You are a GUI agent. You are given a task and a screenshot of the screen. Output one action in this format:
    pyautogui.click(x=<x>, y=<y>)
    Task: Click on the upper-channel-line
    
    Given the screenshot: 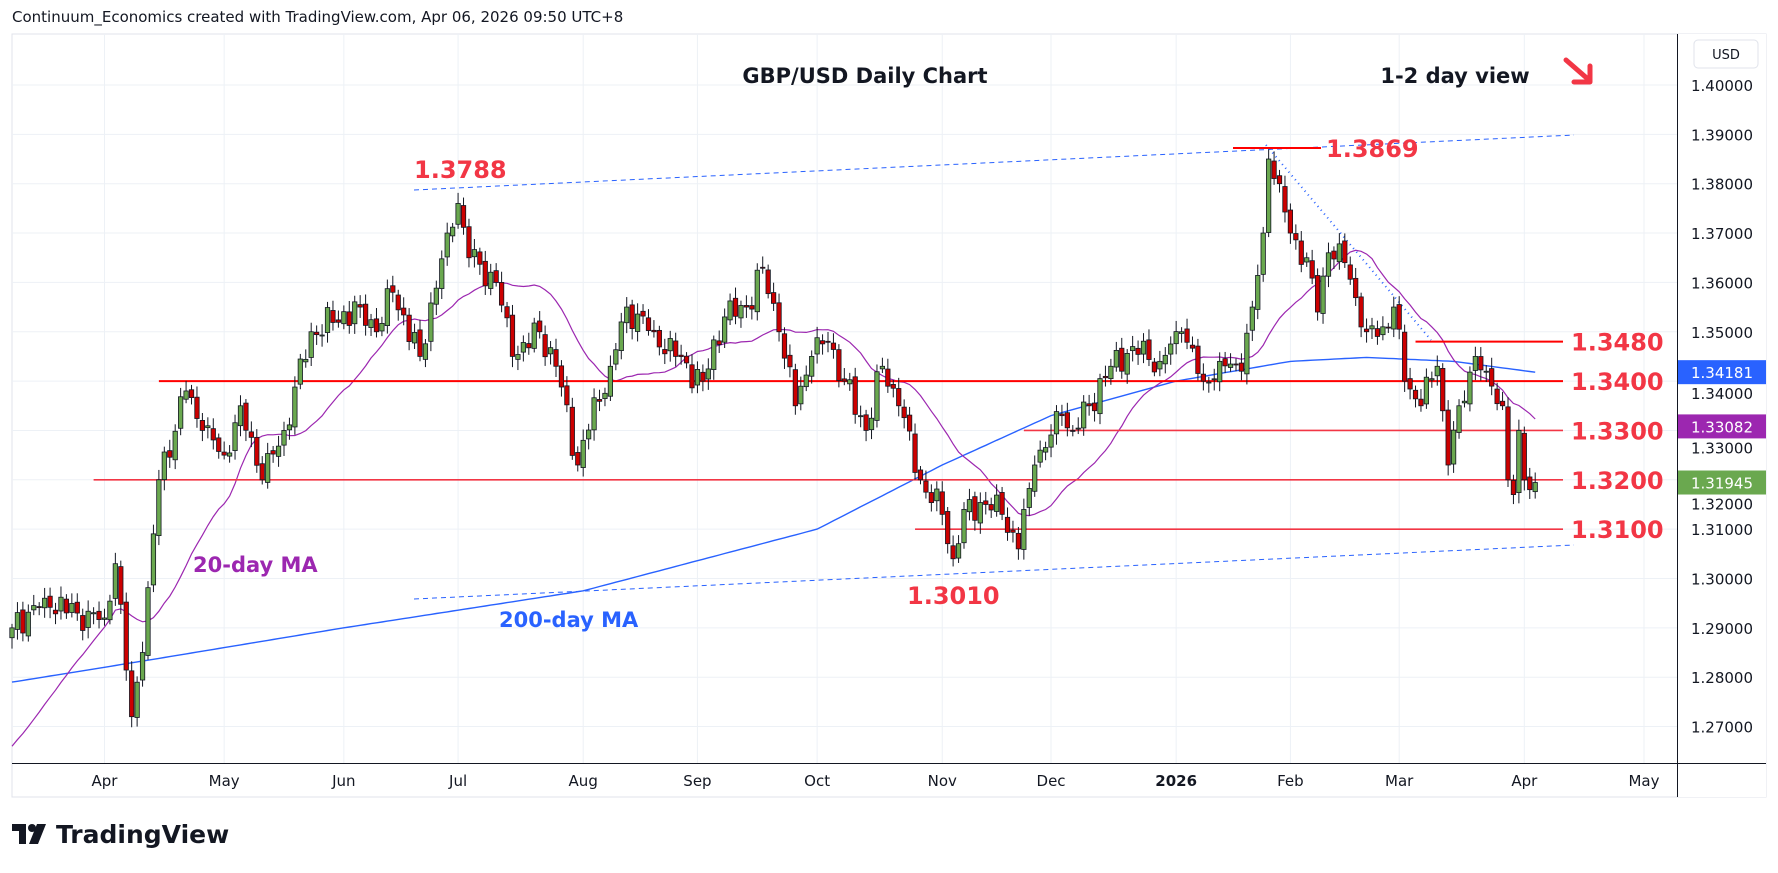 What is the action you would take?
    pyautogui.click(x=994, y=162)
    